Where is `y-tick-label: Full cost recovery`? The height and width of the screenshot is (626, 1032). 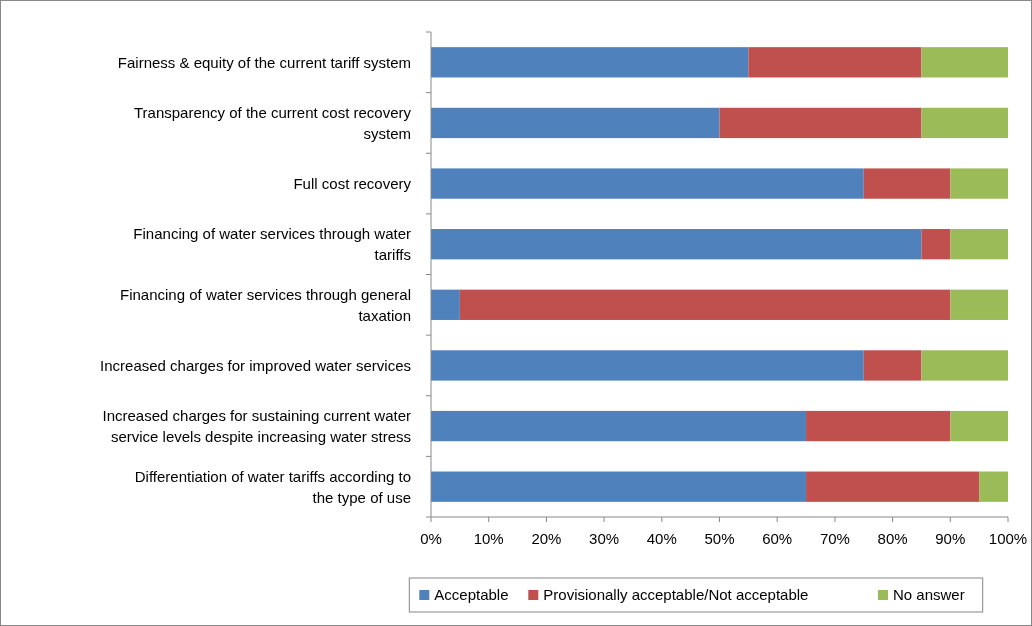
y-tick-label: Full cost recovery is located at coordinates (352, 183).